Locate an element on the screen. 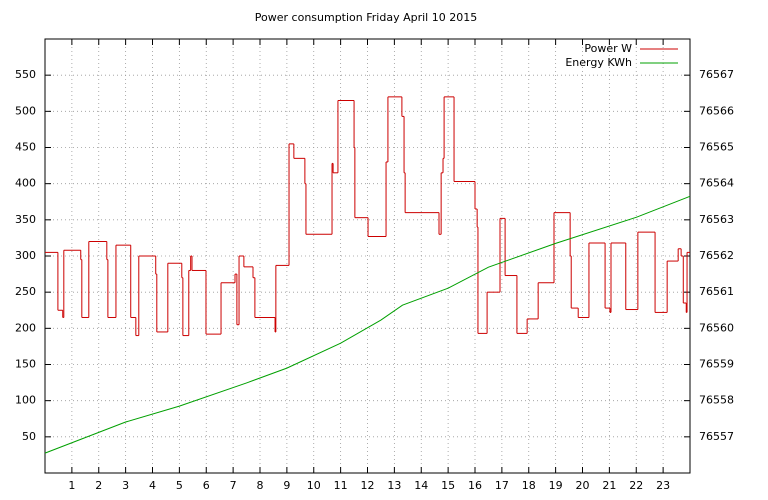 The height and width of the screenshot is (500, 768). x-tick-label: 23 is located at coordinates (663, 485).